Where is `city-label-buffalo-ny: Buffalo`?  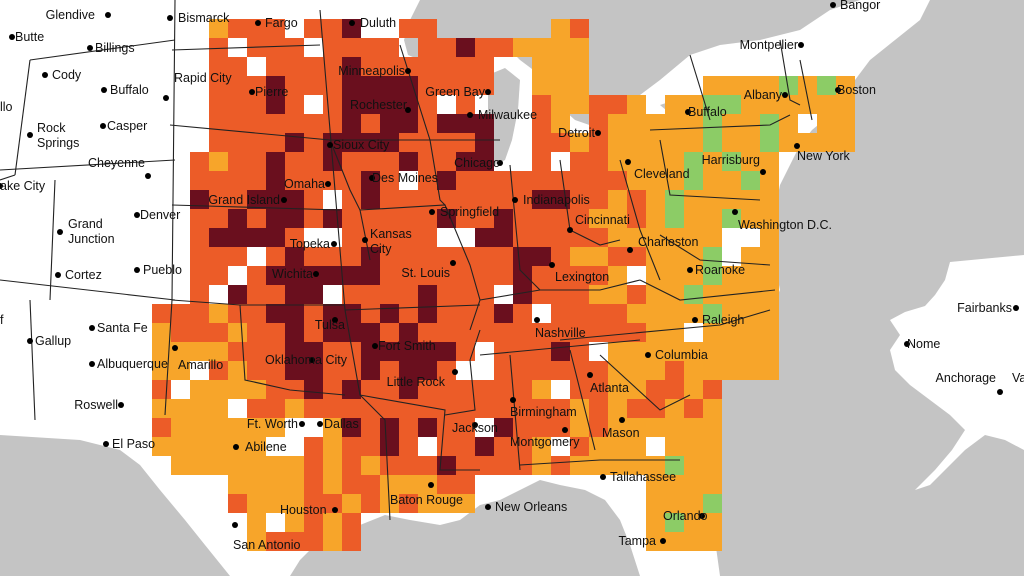
city-label-buffalo-ny: Buffalo is located at coordinates (707, 112).